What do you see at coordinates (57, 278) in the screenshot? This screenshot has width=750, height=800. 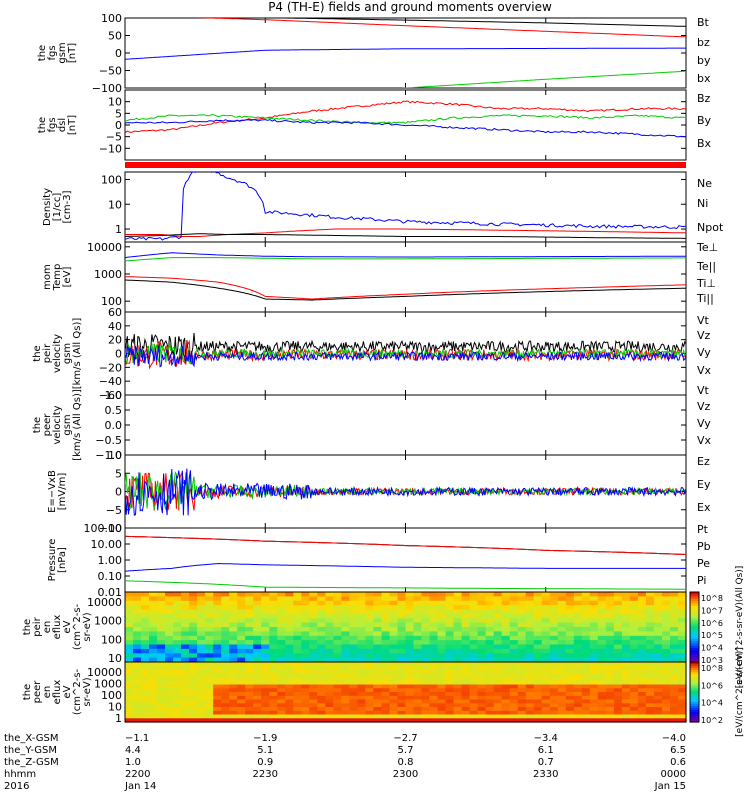 I see `y-axis-label: Temp` at bounding box center [57, 278].